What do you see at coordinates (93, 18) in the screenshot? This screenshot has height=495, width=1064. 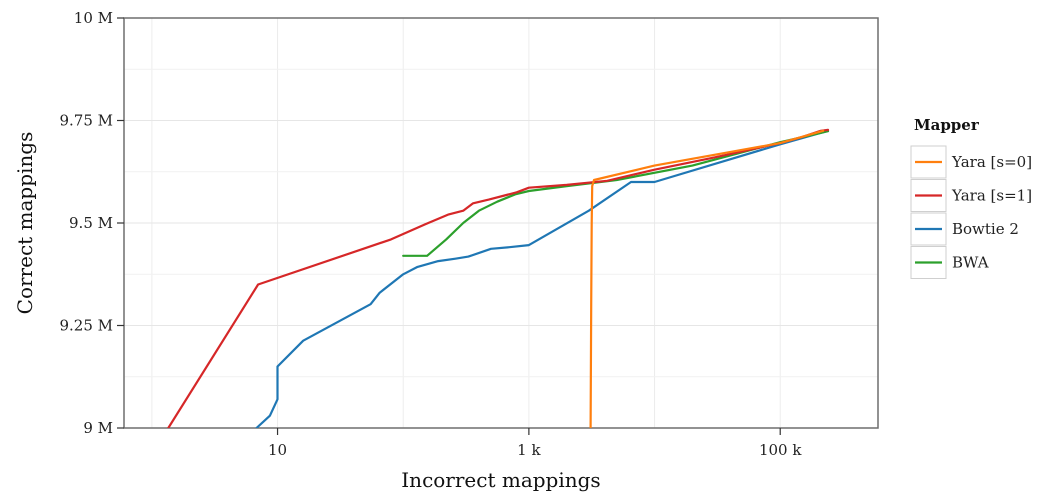 I see `y-tick-label: 10 M` at bounding box center [93, 18].